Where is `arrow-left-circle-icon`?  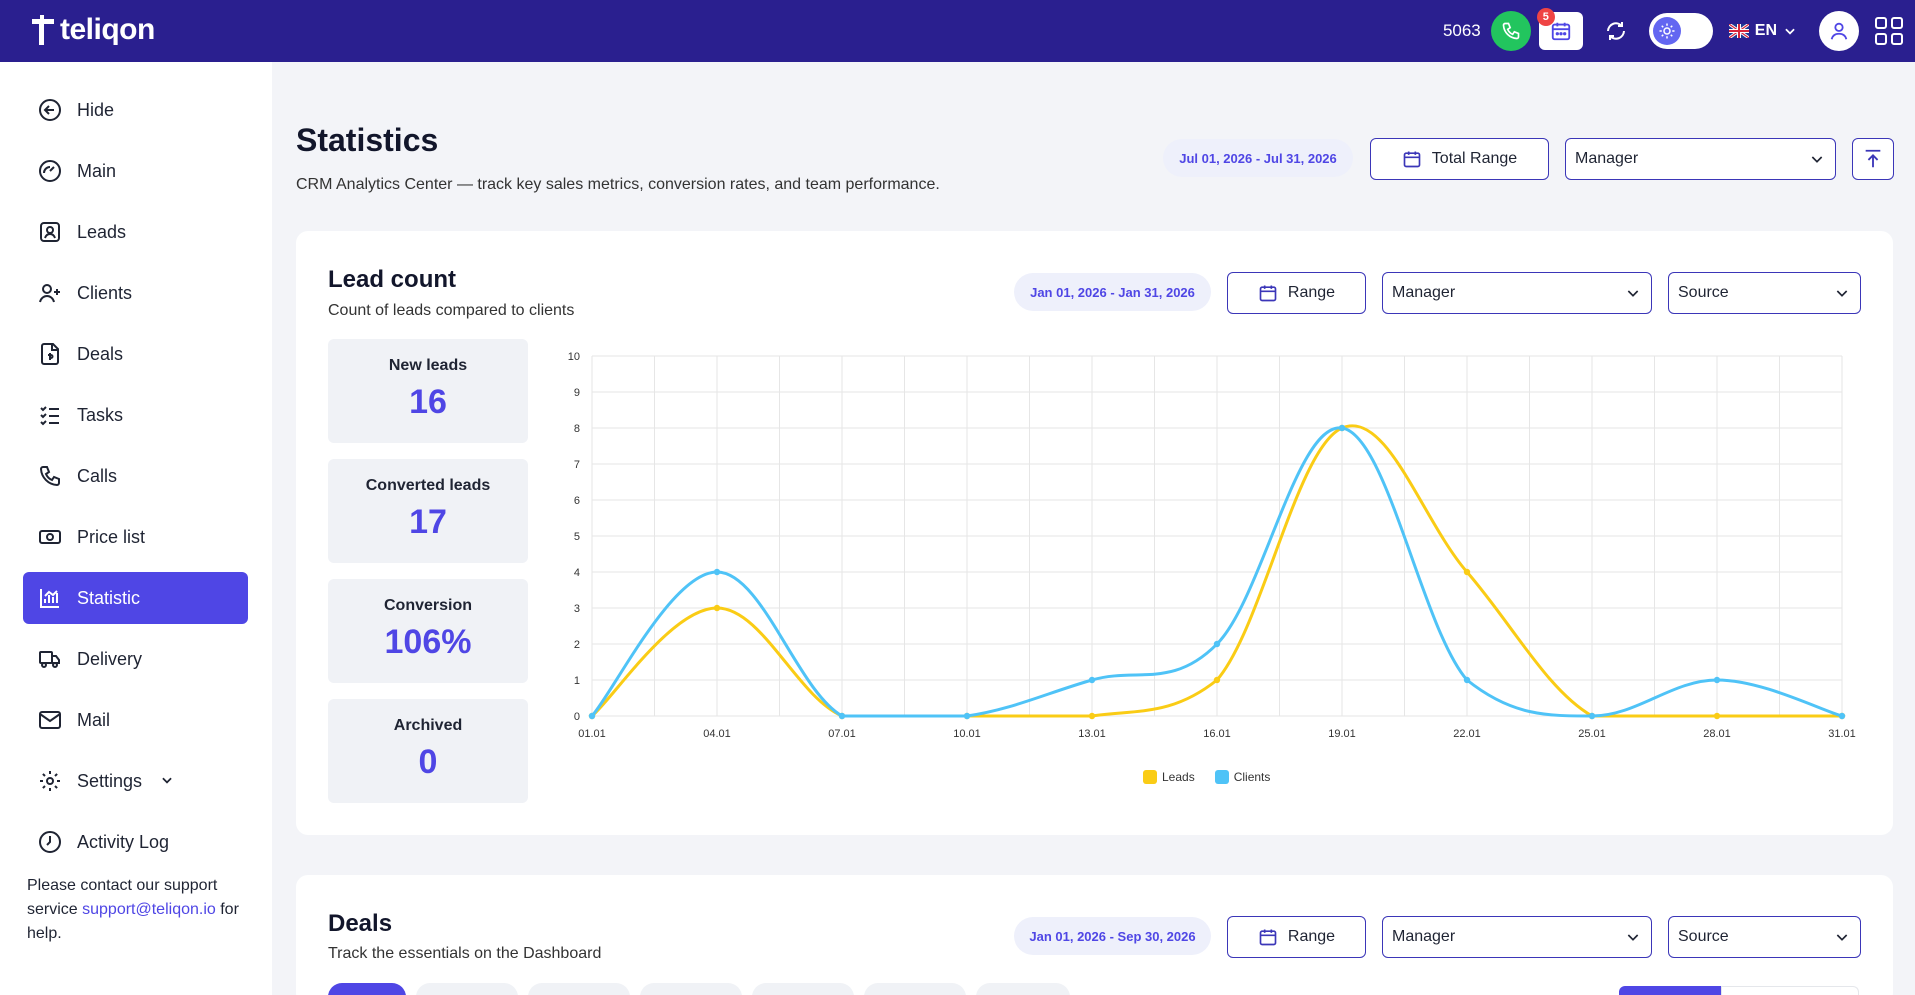 arrow-left-circle-icon is located at coordinates (50, 110).